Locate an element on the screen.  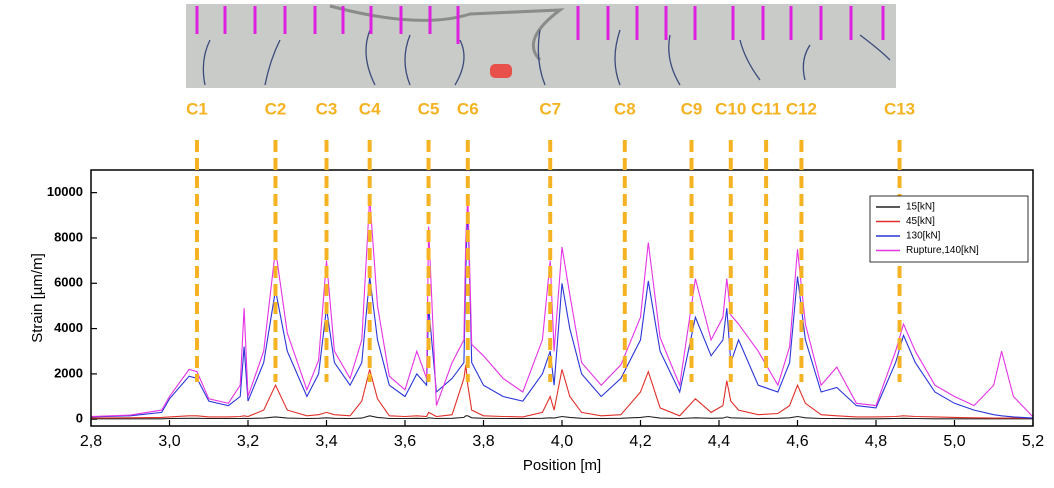
x-tick-label: 5,0 is located at coordinates (954, 441).